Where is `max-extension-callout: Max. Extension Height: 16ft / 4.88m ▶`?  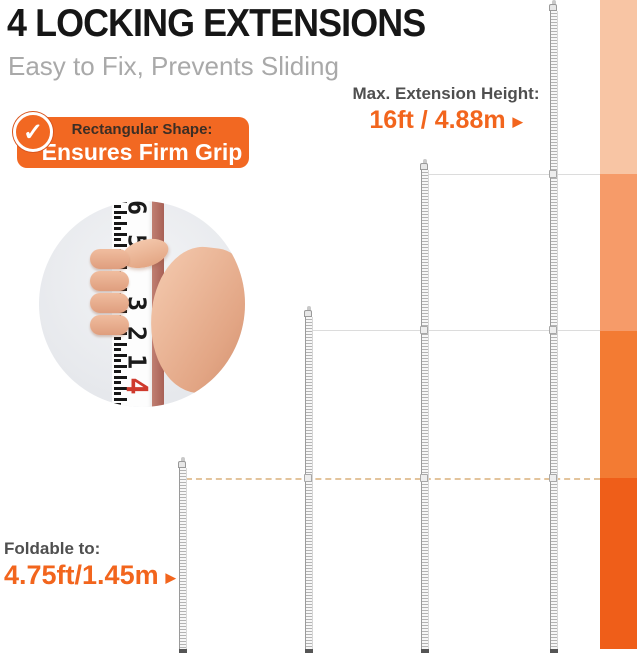
max-extension-callout: Max. Extension Height: 16ft / 4.88m ▶ is located at coordinates (446, 109).